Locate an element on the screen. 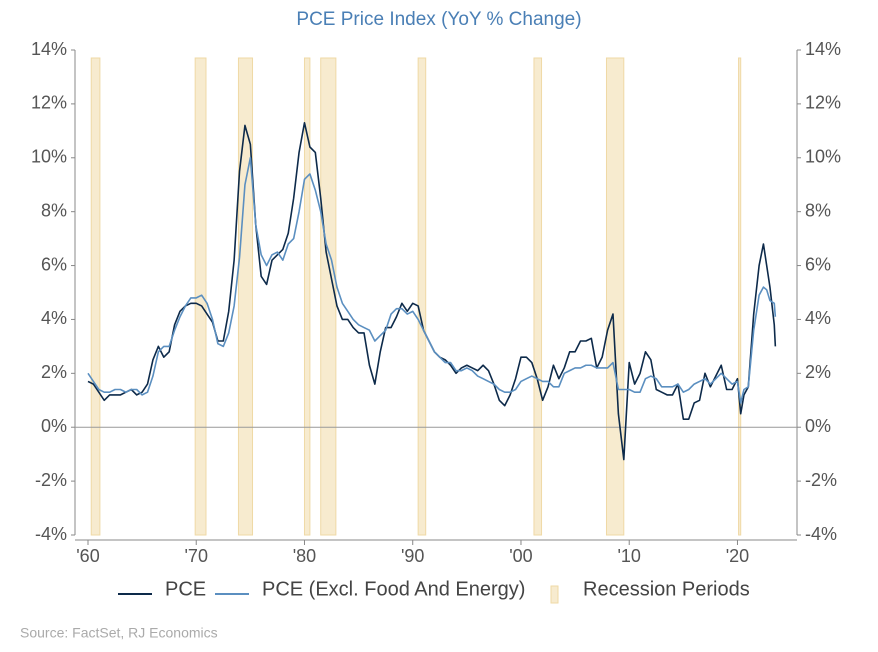 The image size is (878, 652). y-tick-label: 2% is located at coordinates (54, 372).